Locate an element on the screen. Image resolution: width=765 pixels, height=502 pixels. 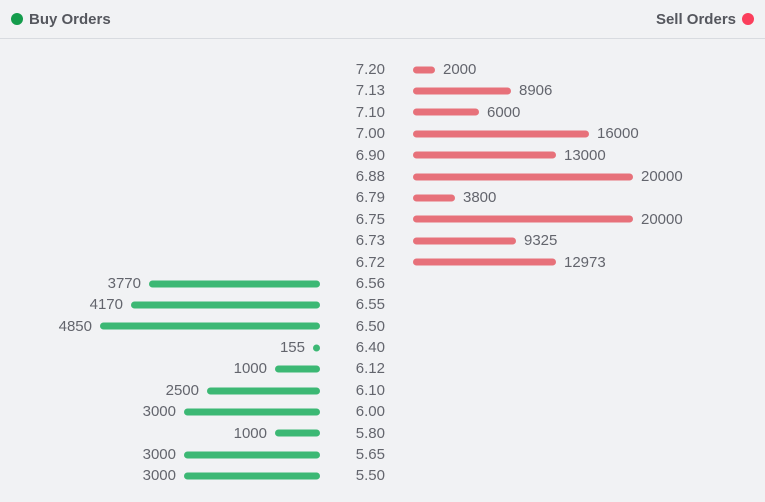
sell-volume-label: 8906 is located at coordinates (536, 91).